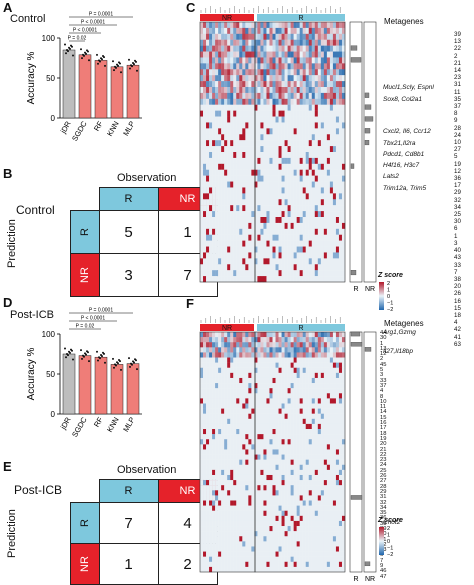 The height and width of the screenshot is (585, 474). I want to click on matrix-b-observation-label: Observation, so click(147, 178).